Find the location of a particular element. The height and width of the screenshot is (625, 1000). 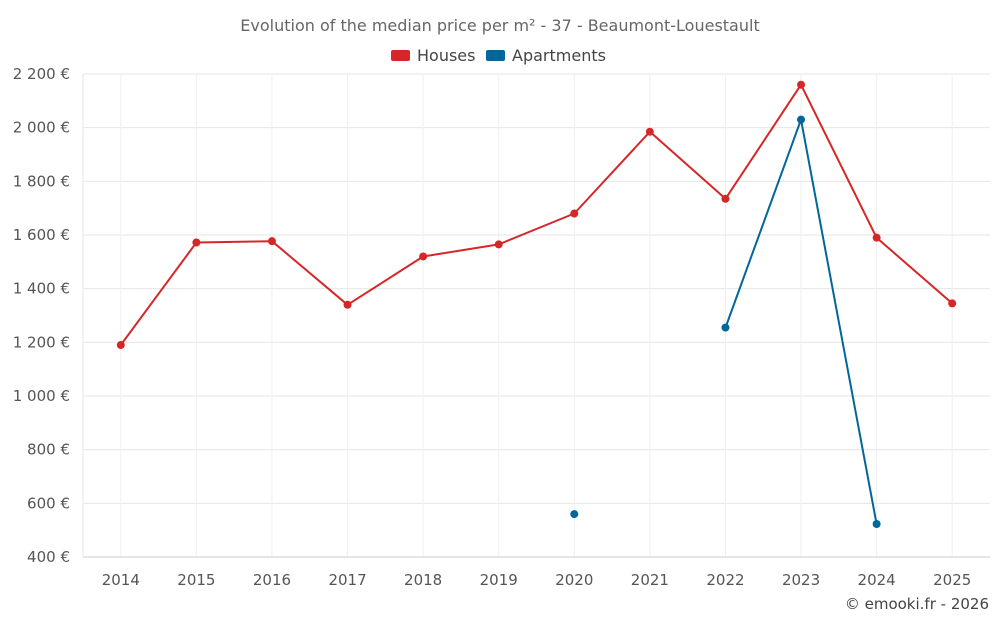

x-tick-label: 2016 is located at coordinates (272, 580).